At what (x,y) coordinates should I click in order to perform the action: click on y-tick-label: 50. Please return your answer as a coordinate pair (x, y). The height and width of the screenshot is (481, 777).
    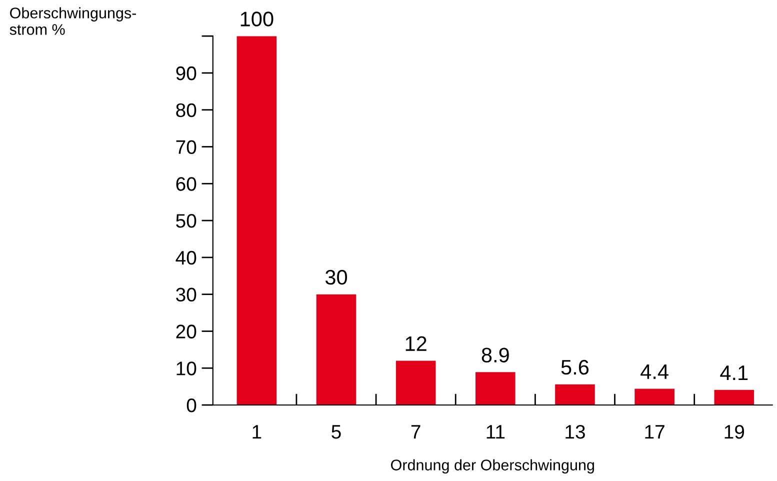
    Looking at the image, I should click on (186, 221).